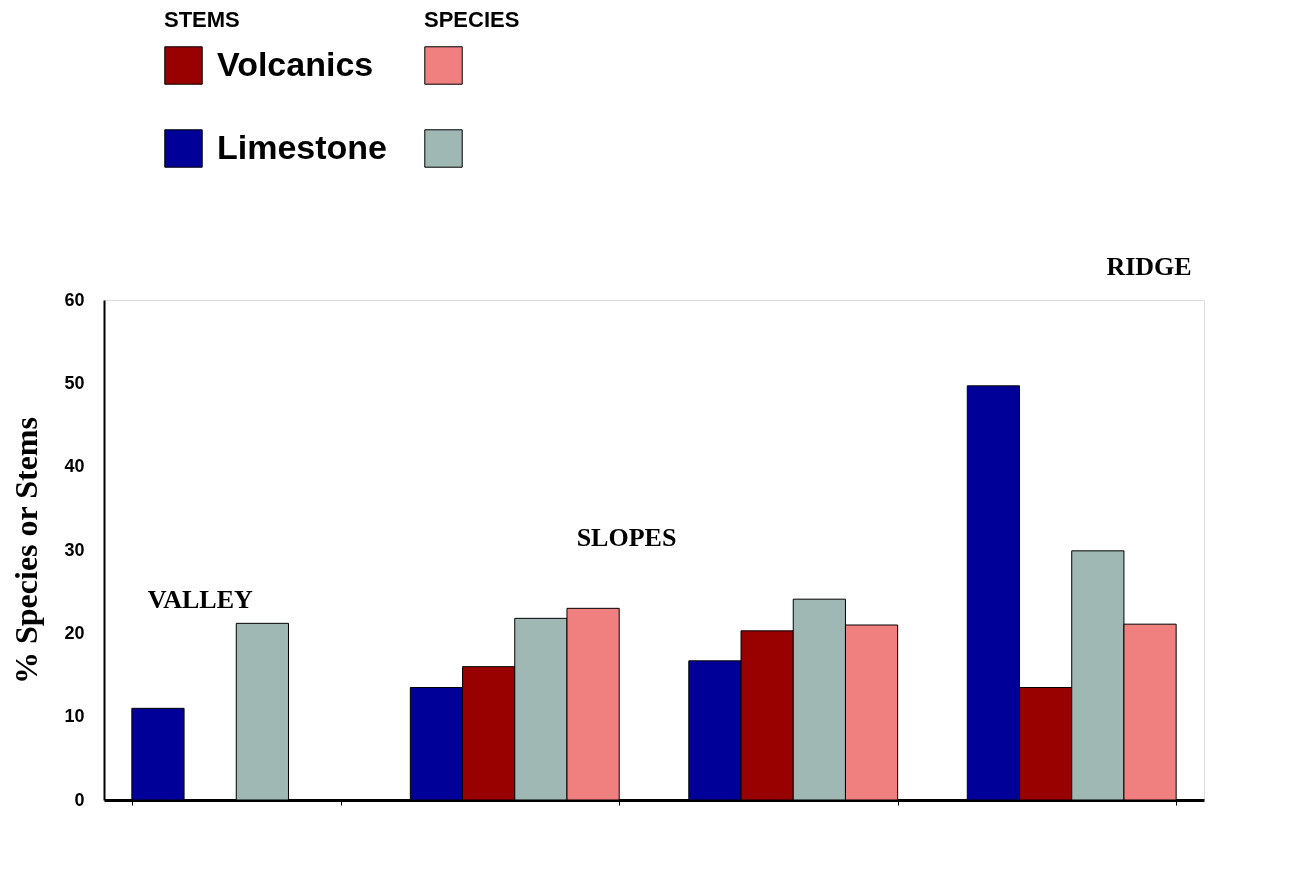 This screenshot has height=884, width=1308. I want to click on y-tick-label: 30, so click(74, 549).